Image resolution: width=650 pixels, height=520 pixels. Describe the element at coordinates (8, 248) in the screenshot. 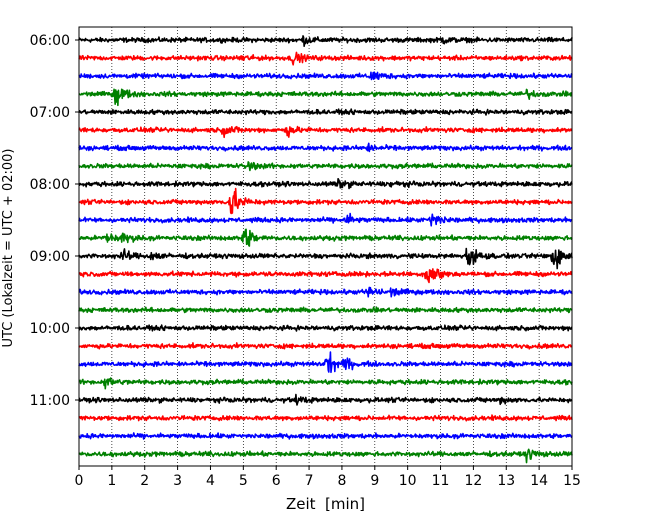

I see `y-axis-label: UTC (Lokalzeit = UTC + 02:00)` at that location.